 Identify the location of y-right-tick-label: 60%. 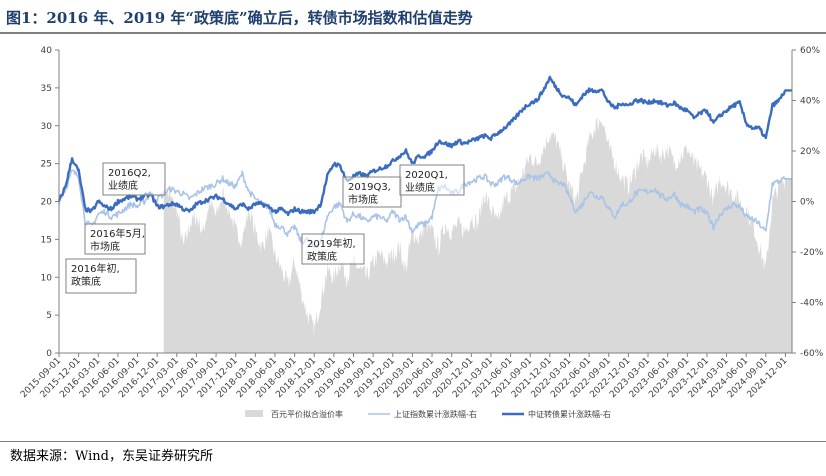
(810, 51).